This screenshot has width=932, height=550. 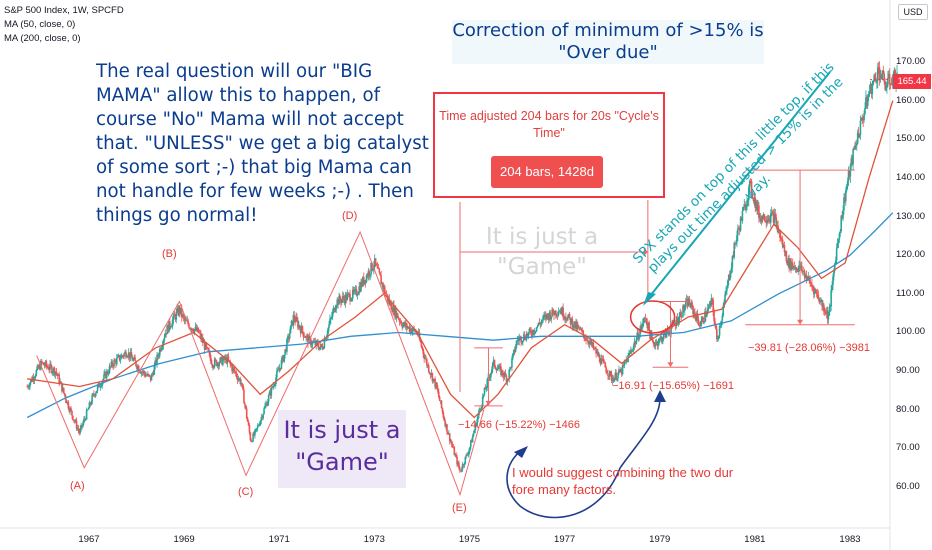 I want to click on currency-badge: USD, so click(x=913, y=12).